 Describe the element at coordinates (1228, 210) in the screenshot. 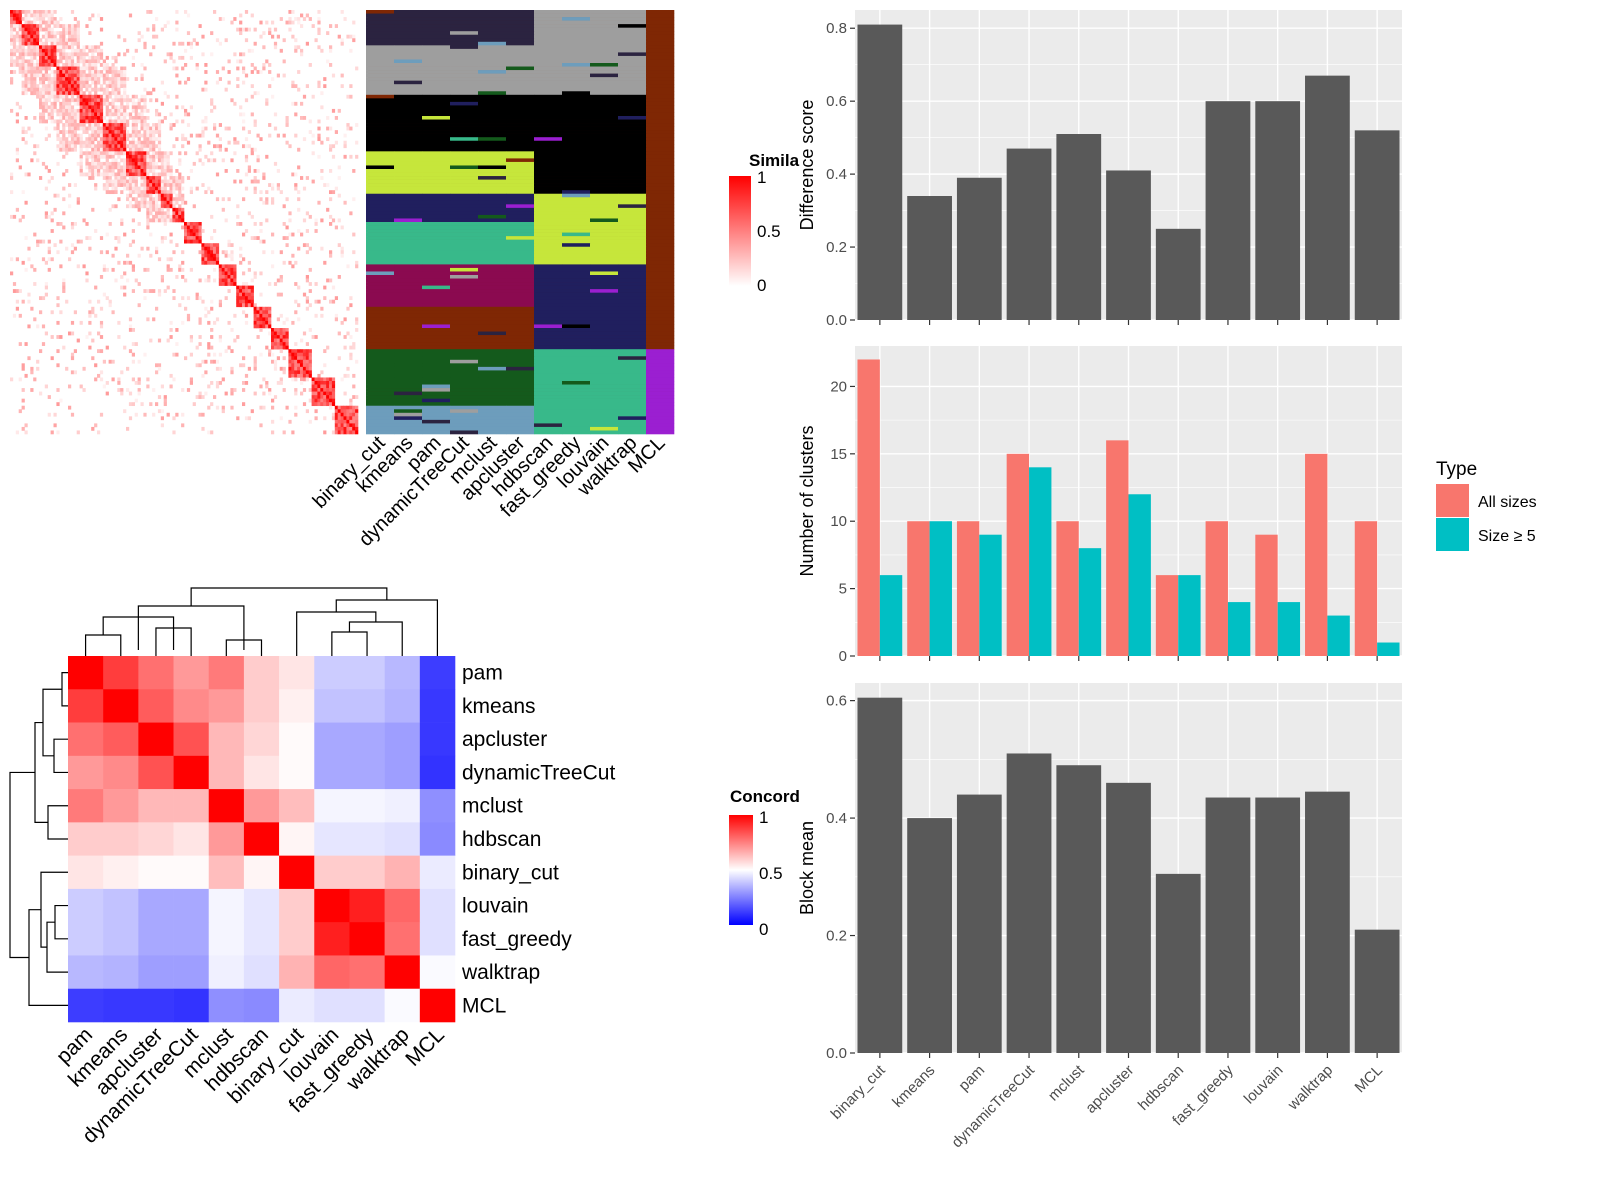

I see `bar` at that location.